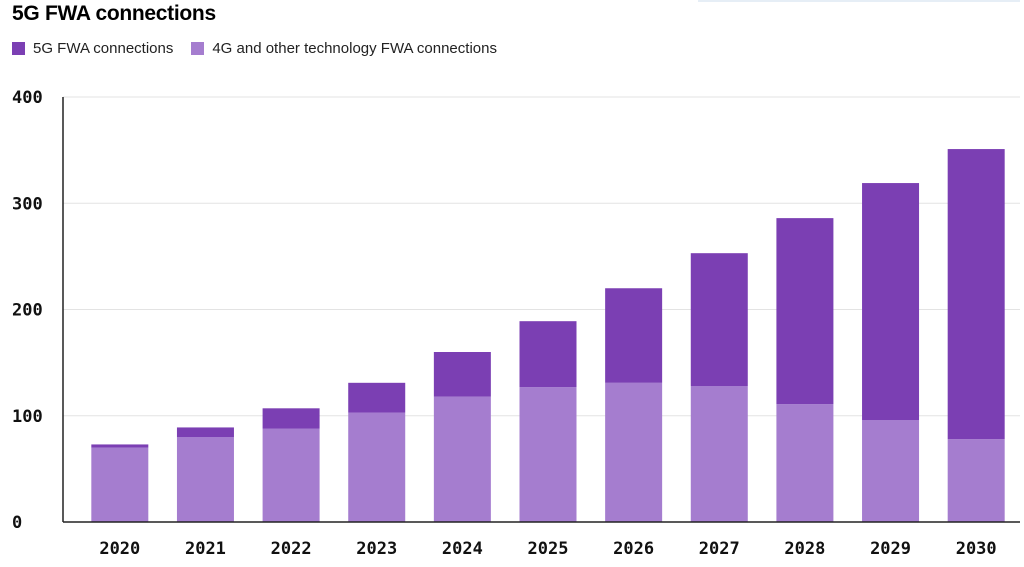  I want to click on x-tick-label: 2022, so click(291, 549).